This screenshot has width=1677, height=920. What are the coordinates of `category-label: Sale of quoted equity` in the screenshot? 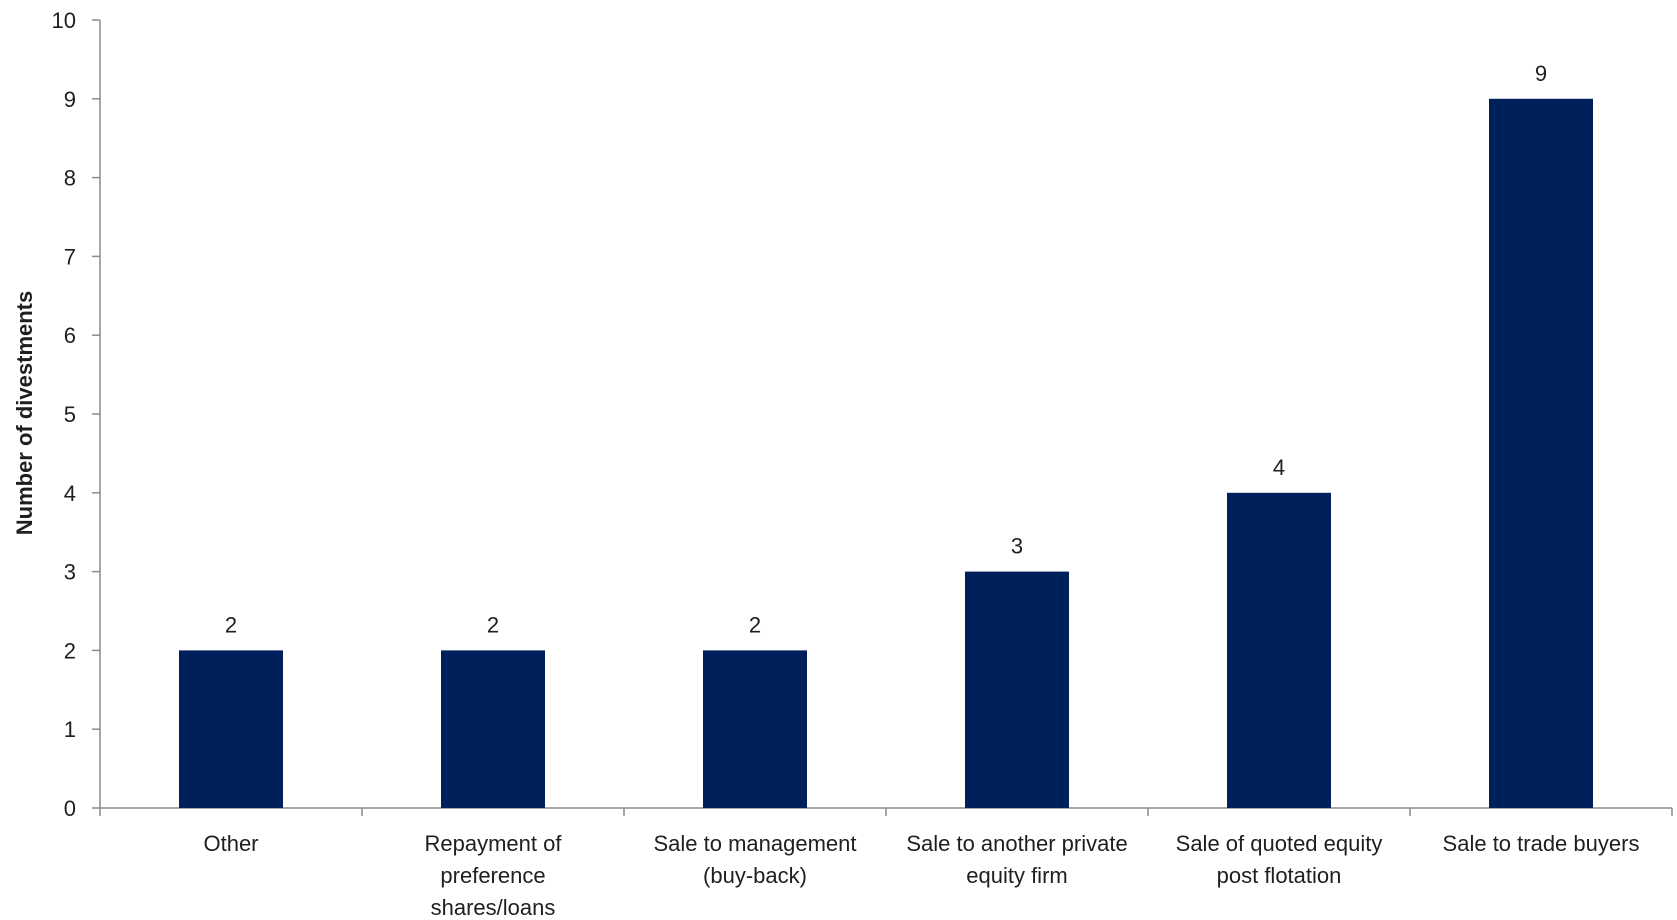 It's located at (1279, 843).